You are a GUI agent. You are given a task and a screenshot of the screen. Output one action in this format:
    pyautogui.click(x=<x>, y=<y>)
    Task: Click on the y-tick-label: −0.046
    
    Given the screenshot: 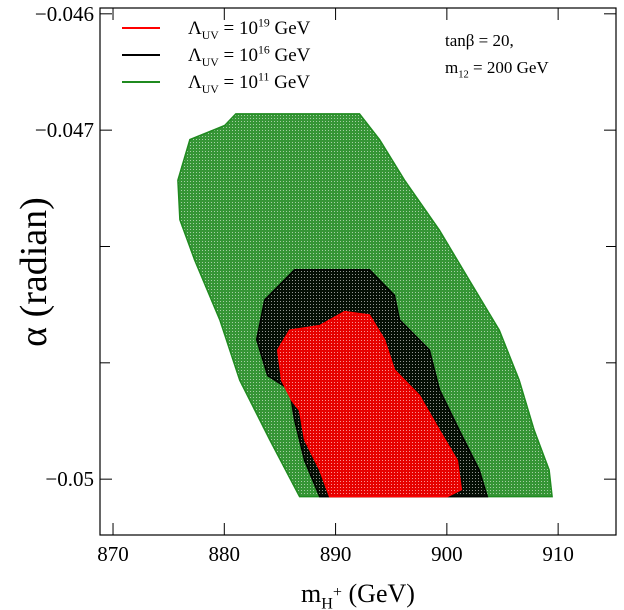 What is the action you would take?
    pyautogui.click(x=64, y=14)
    